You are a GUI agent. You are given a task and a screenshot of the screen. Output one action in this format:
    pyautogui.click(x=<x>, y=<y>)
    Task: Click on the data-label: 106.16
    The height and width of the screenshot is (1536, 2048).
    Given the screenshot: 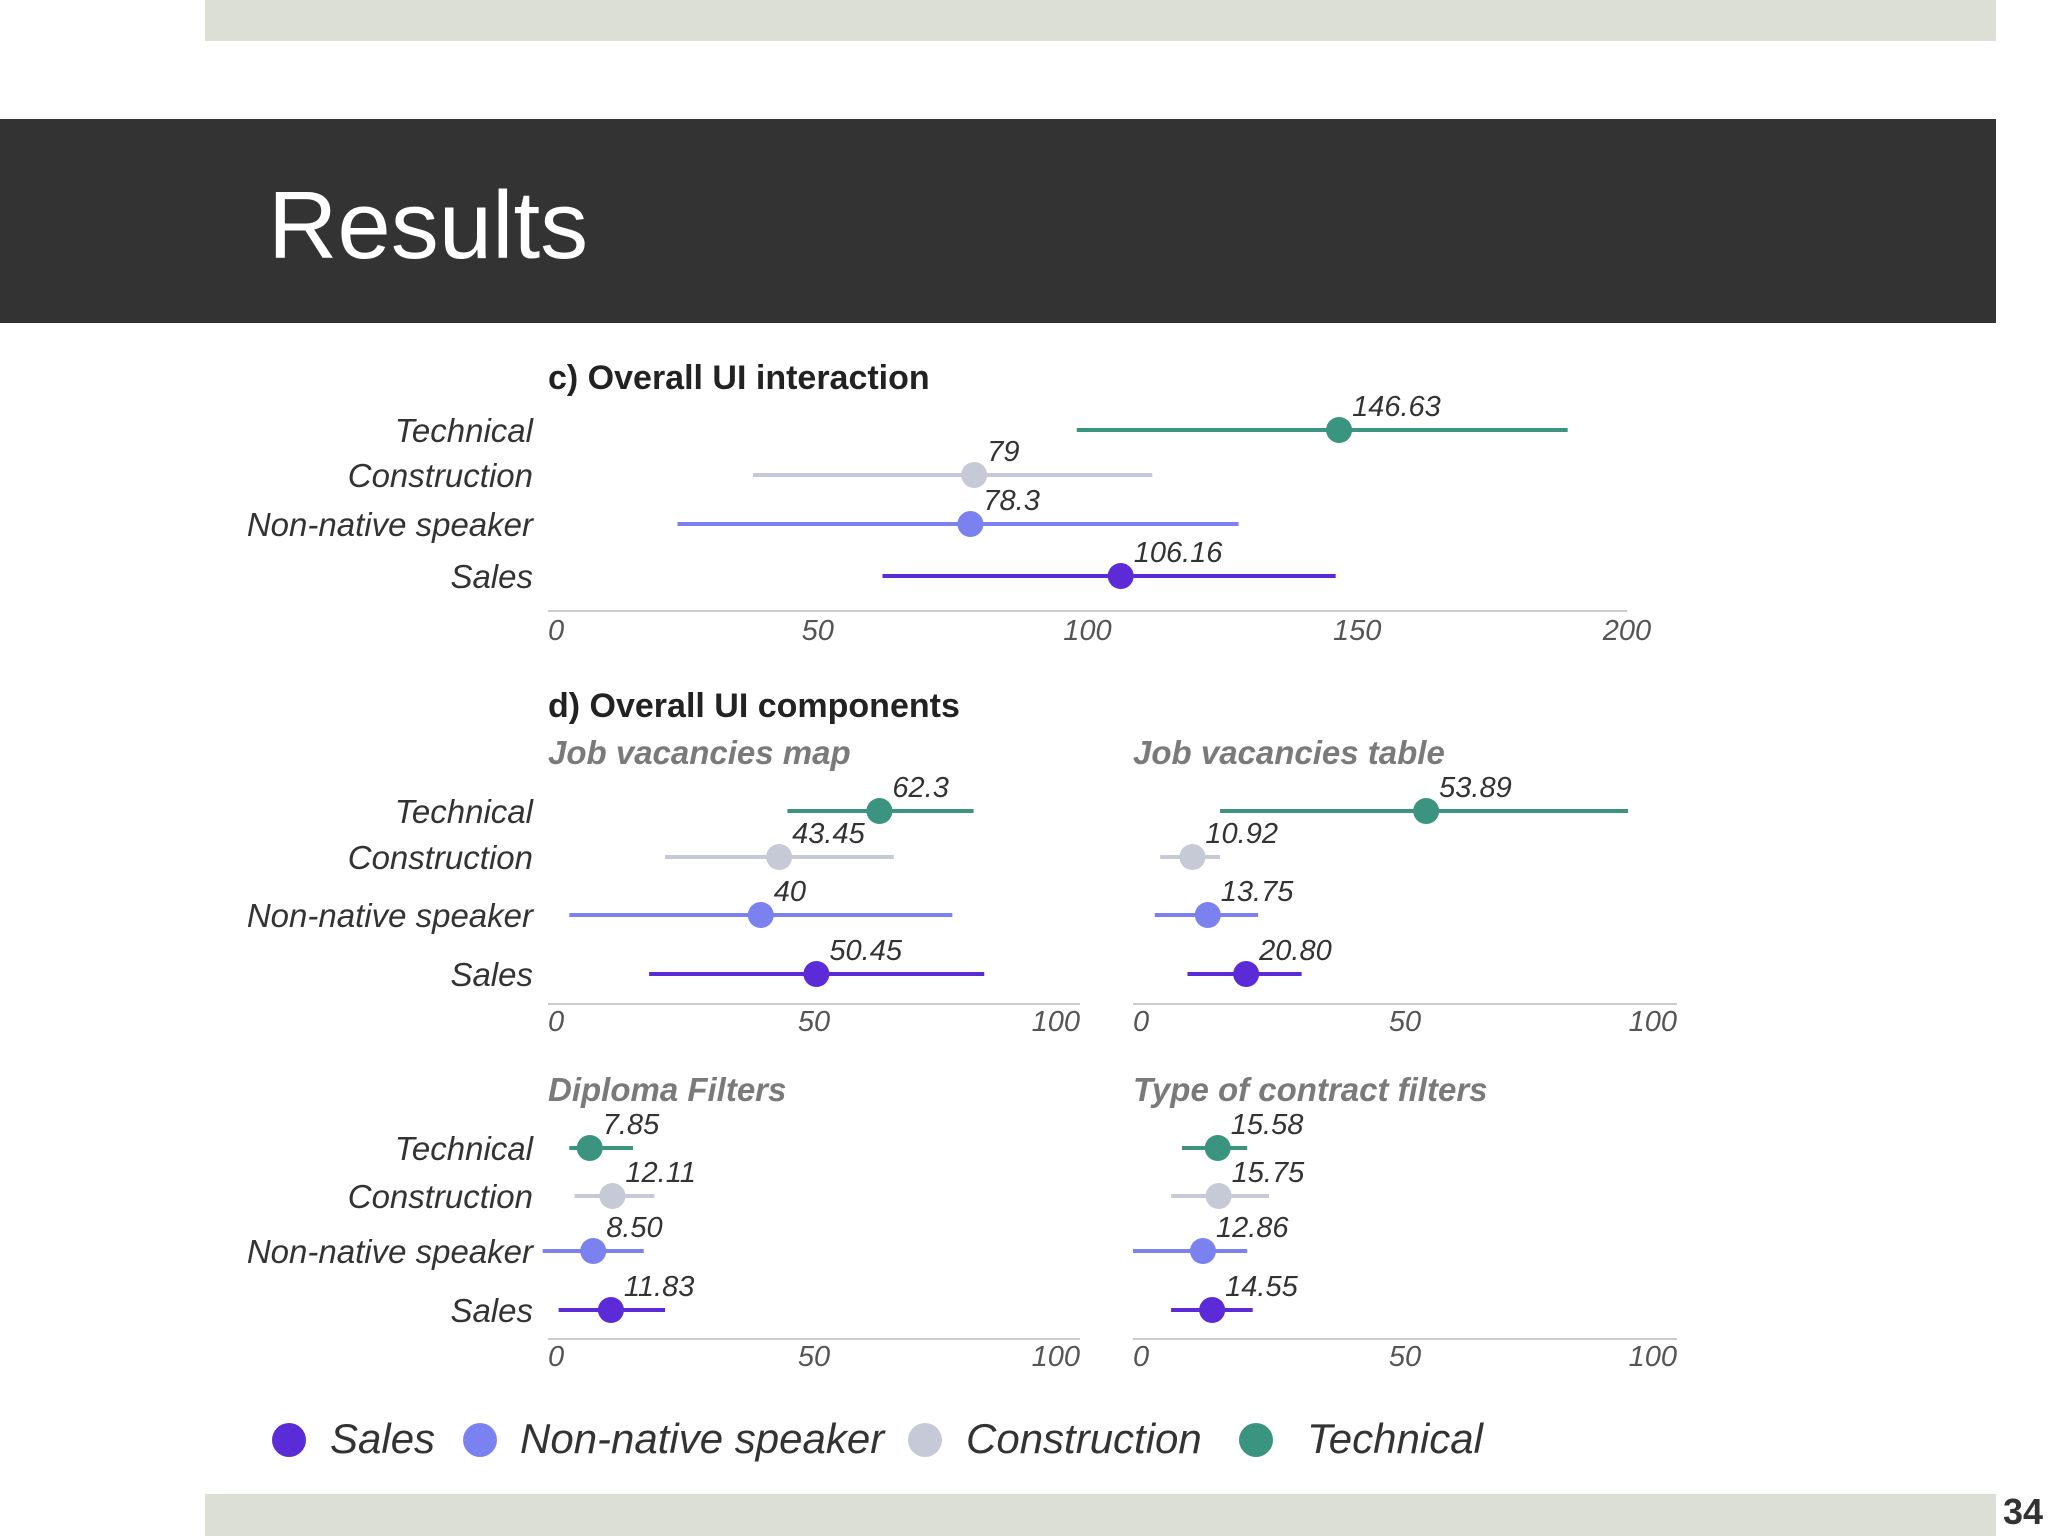 What is the action you would take?
    pyautogui.click(x=1179, y=553)
    